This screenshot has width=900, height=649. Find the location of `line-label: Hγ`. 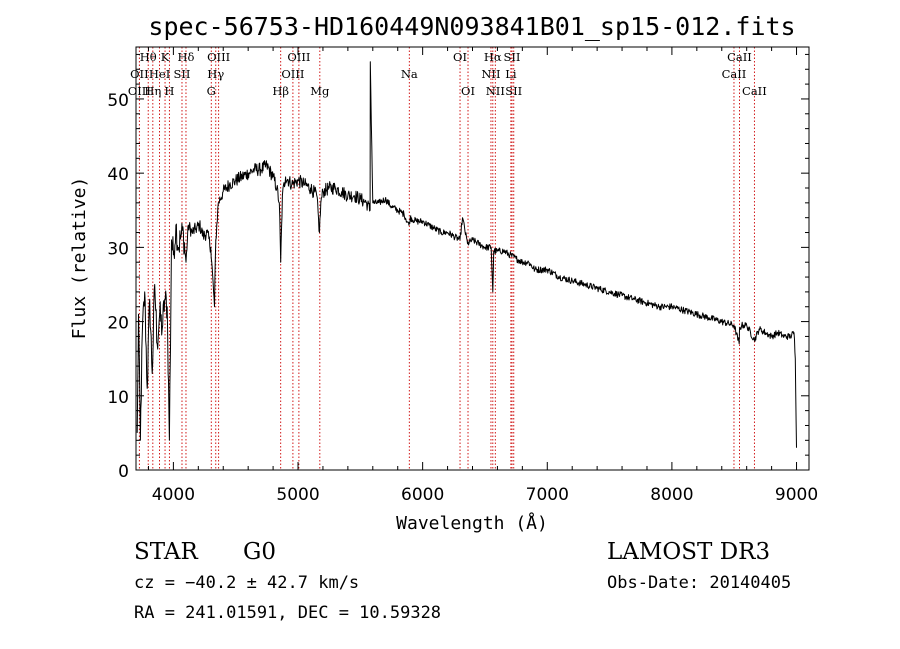

line-label: Hγ is located at coordinates (215, 74).